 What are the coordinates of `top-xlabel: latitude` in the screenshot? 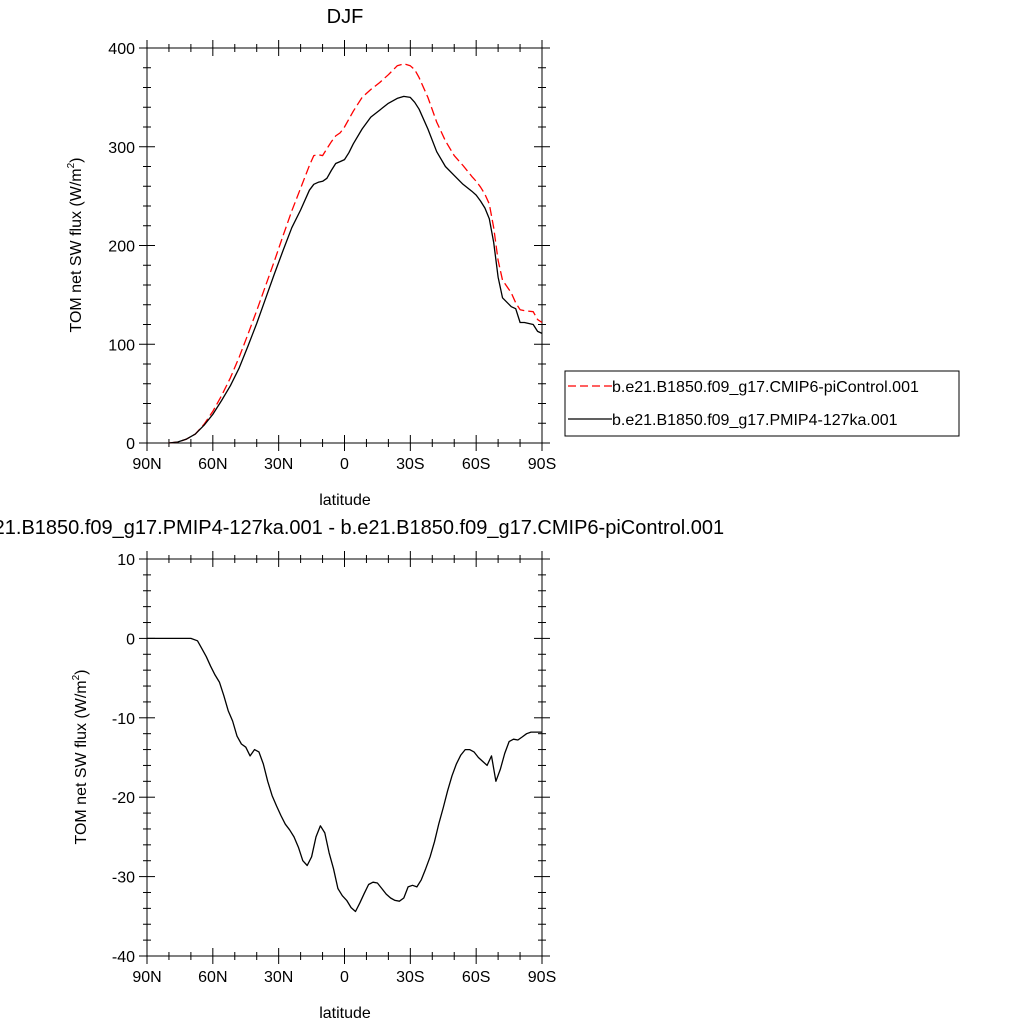 It's located at (345, 500).